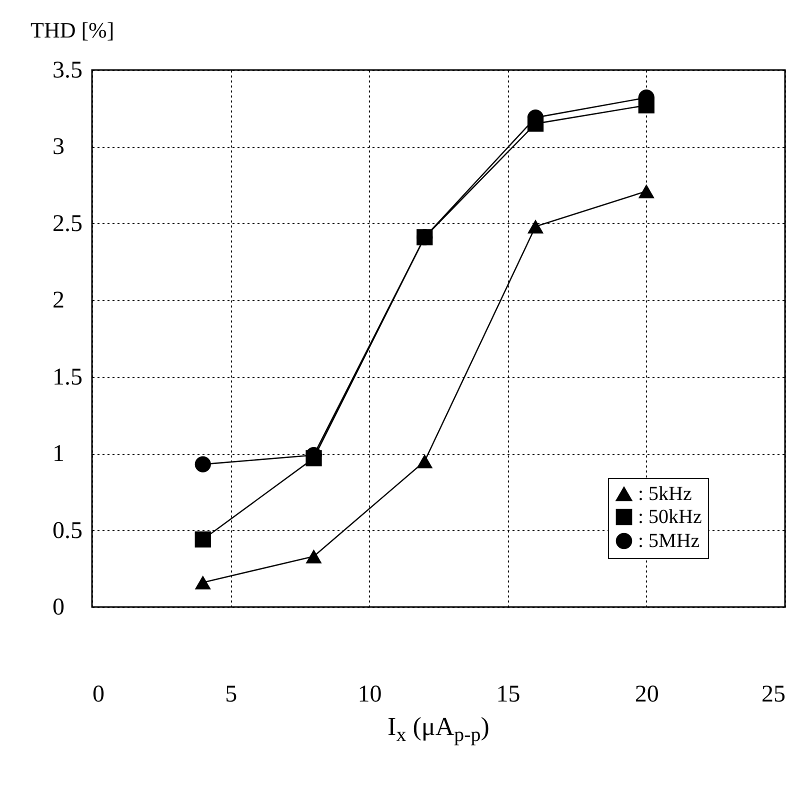 Image resolution: width=795 pixels, height=798 pixels. What do you see at coordinates (58, 454) in the screenshot?
I see `y-tick-label: 1` at bounding box center [58, 454].